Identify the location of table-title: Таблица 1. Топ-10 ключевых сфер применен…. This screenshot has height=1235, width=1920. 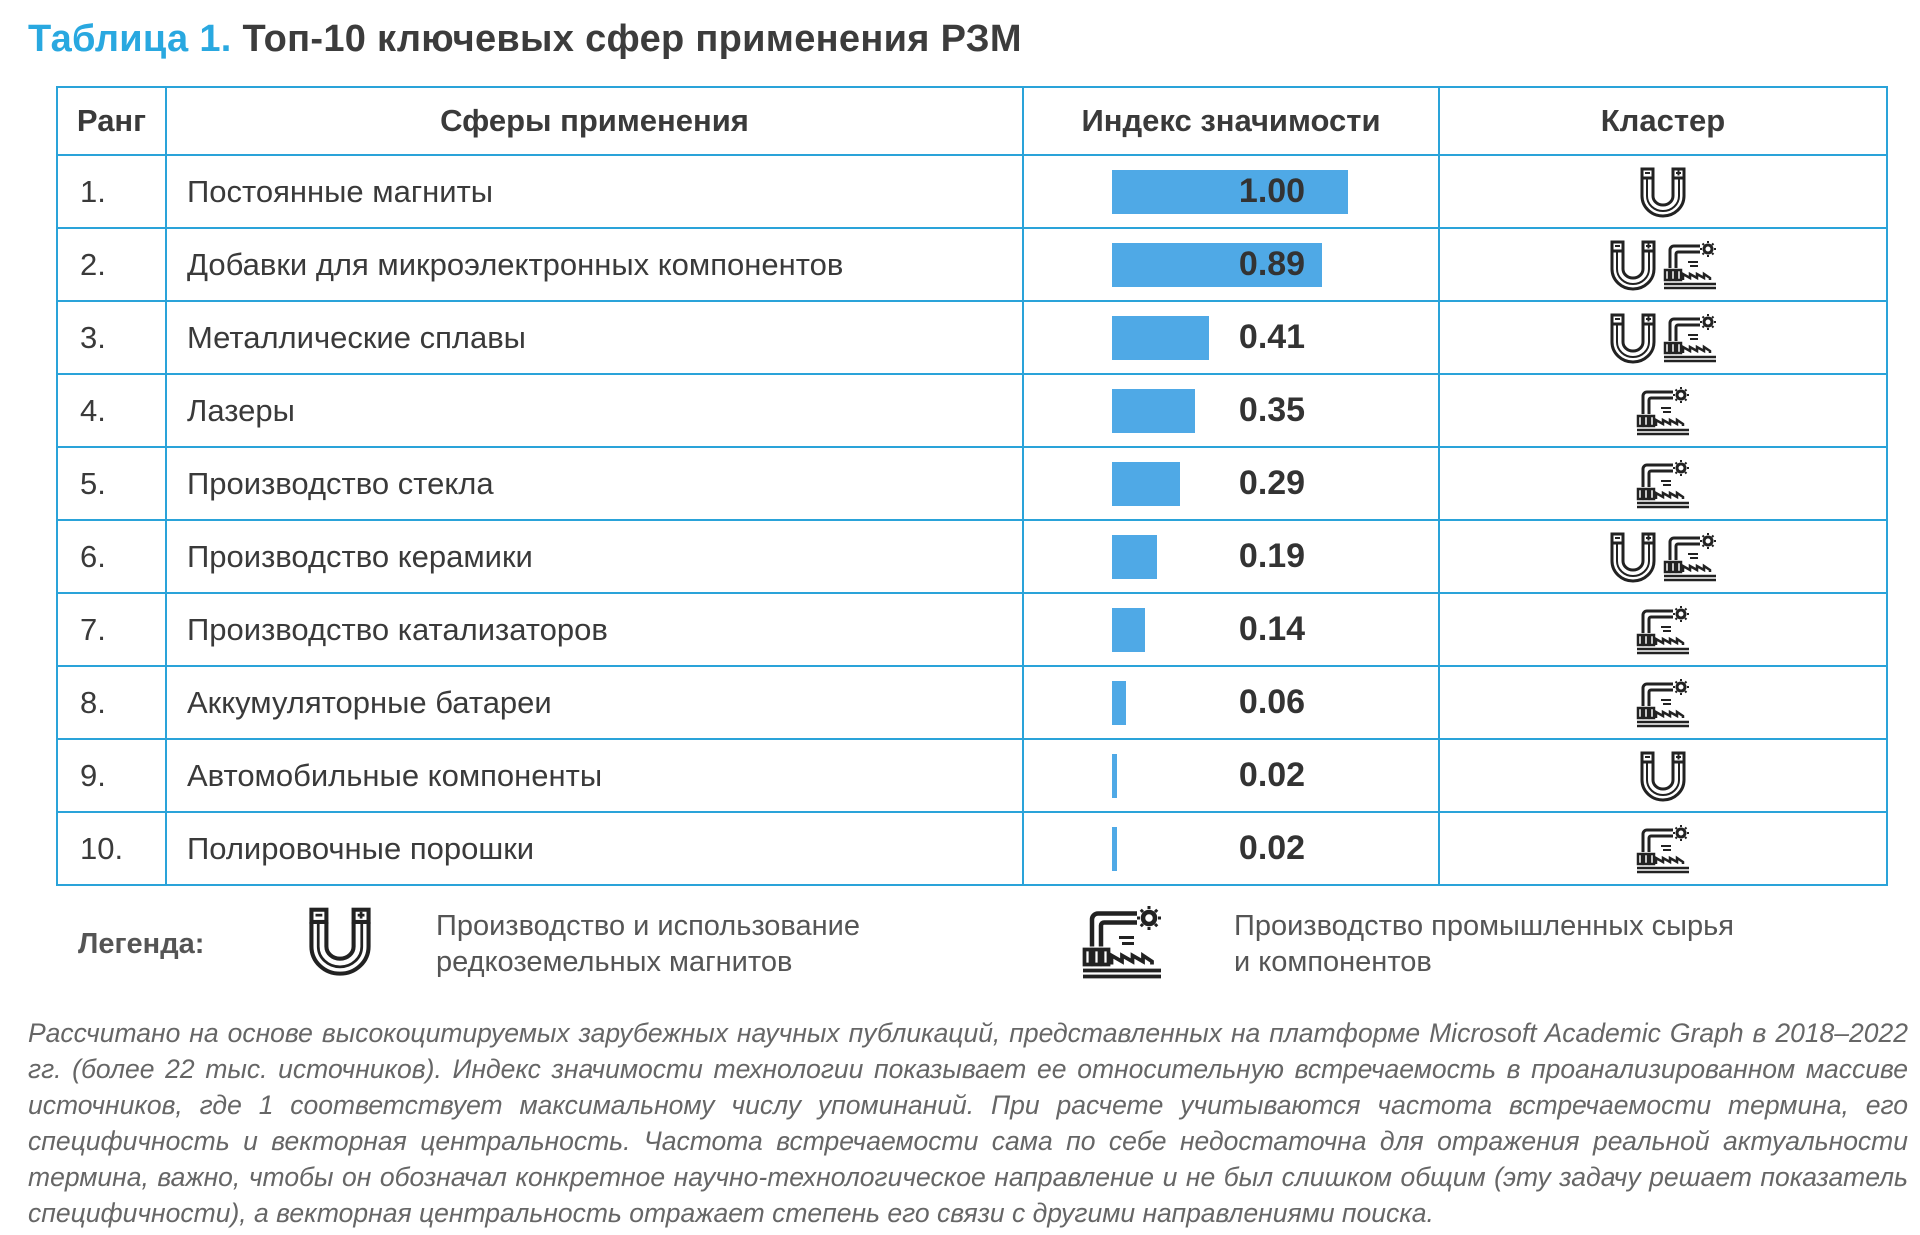
(525, 39).